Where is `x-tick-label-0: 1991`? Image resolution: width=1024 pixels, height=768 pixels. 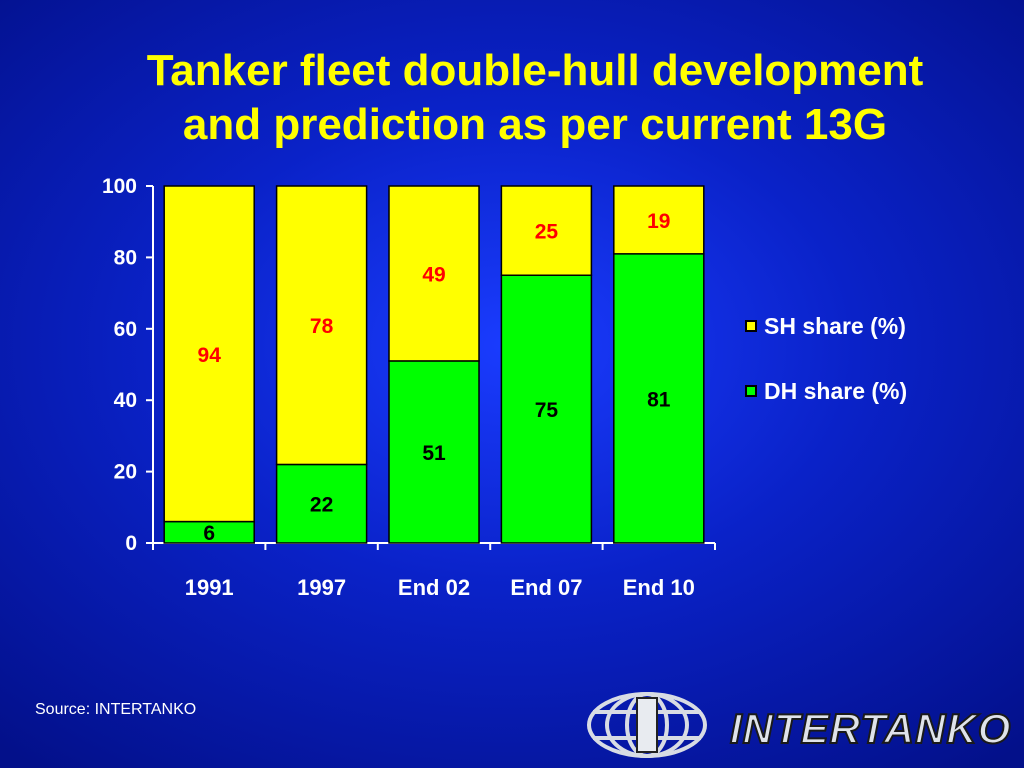 x-tick-label-0: 1991 is located at coordinates (209, 587).